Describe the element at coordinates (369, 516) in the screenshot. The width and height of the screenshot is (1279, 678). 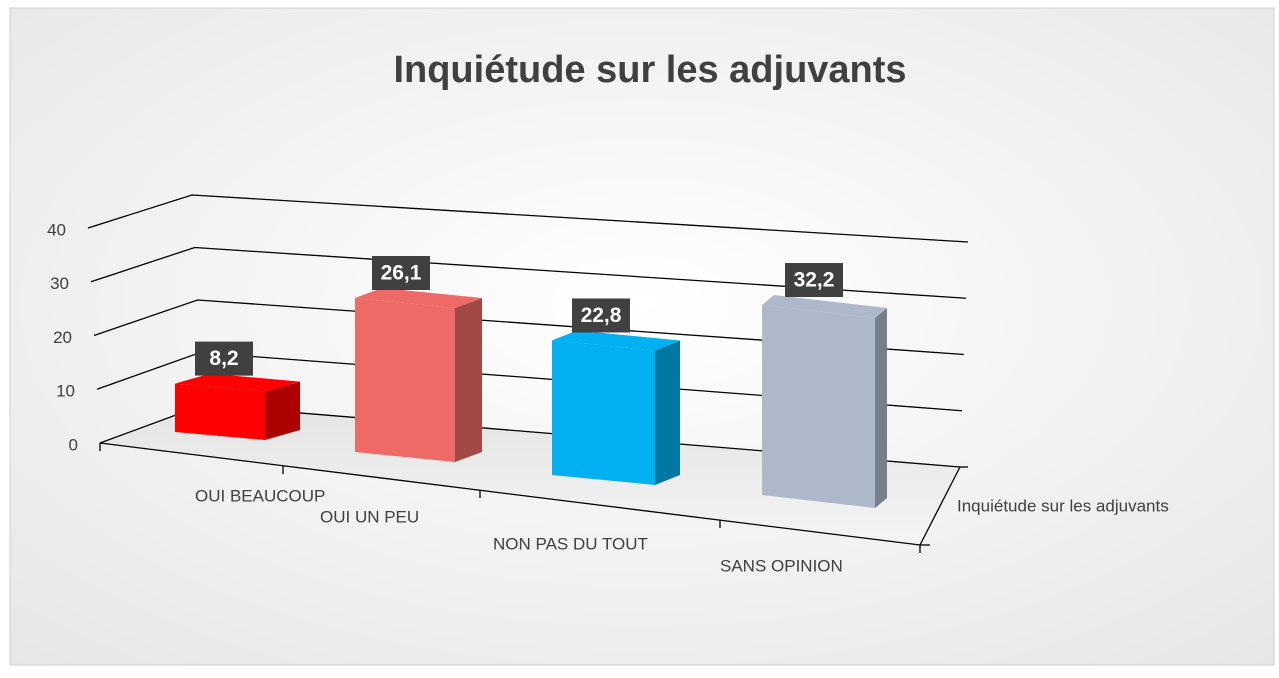
I see `x-tick-label: OUI UN PEU` at that location.